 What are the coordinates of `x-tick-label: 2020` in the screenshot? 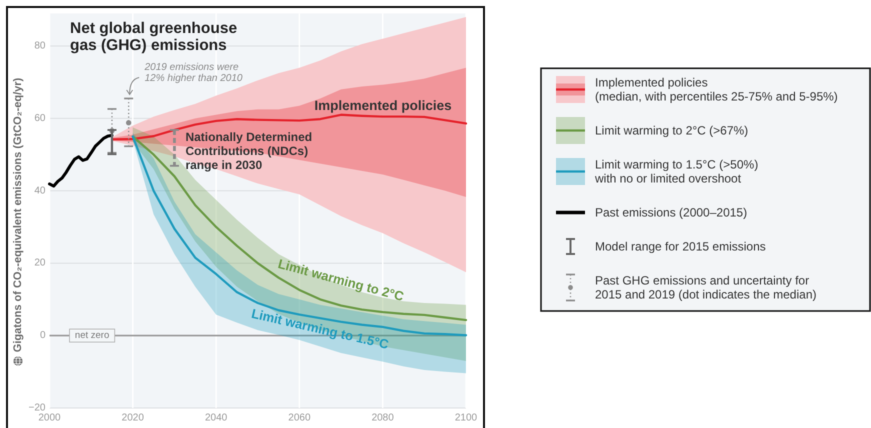 It's located at (133, 418).